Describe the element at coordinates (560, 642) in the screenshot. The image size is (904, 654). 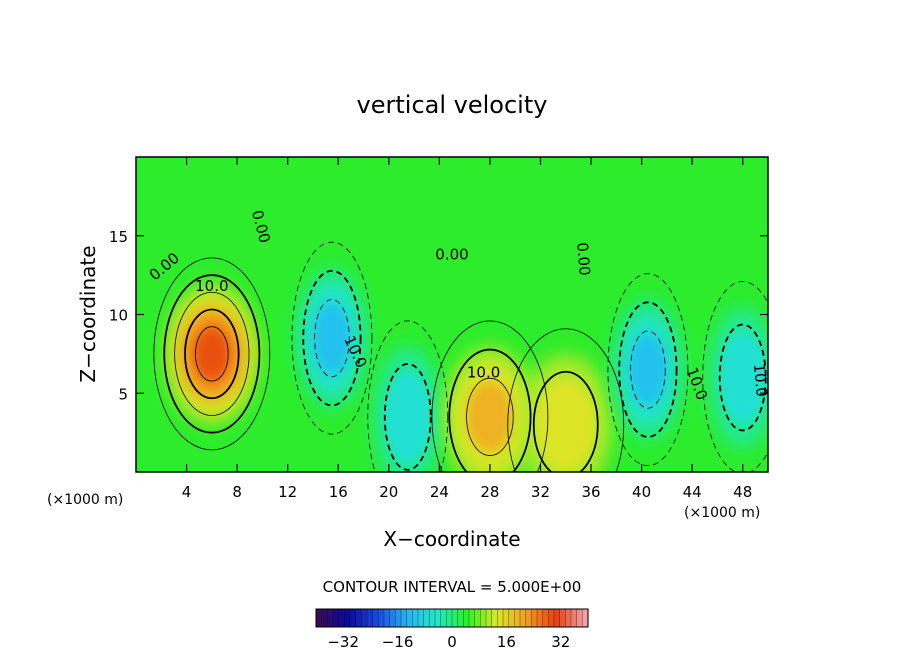
I see `colorbar-tick-label: 32` at that location.